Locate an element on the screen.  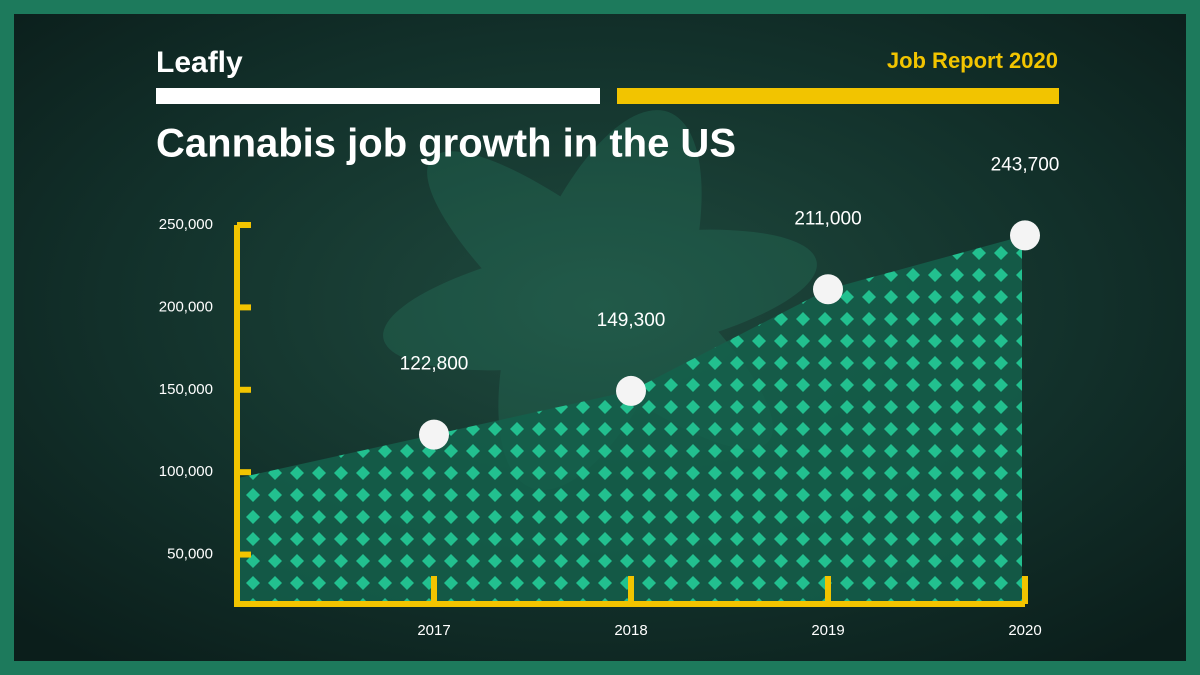
report-title: Job Report 2020 is located at coordinates (972, 60).